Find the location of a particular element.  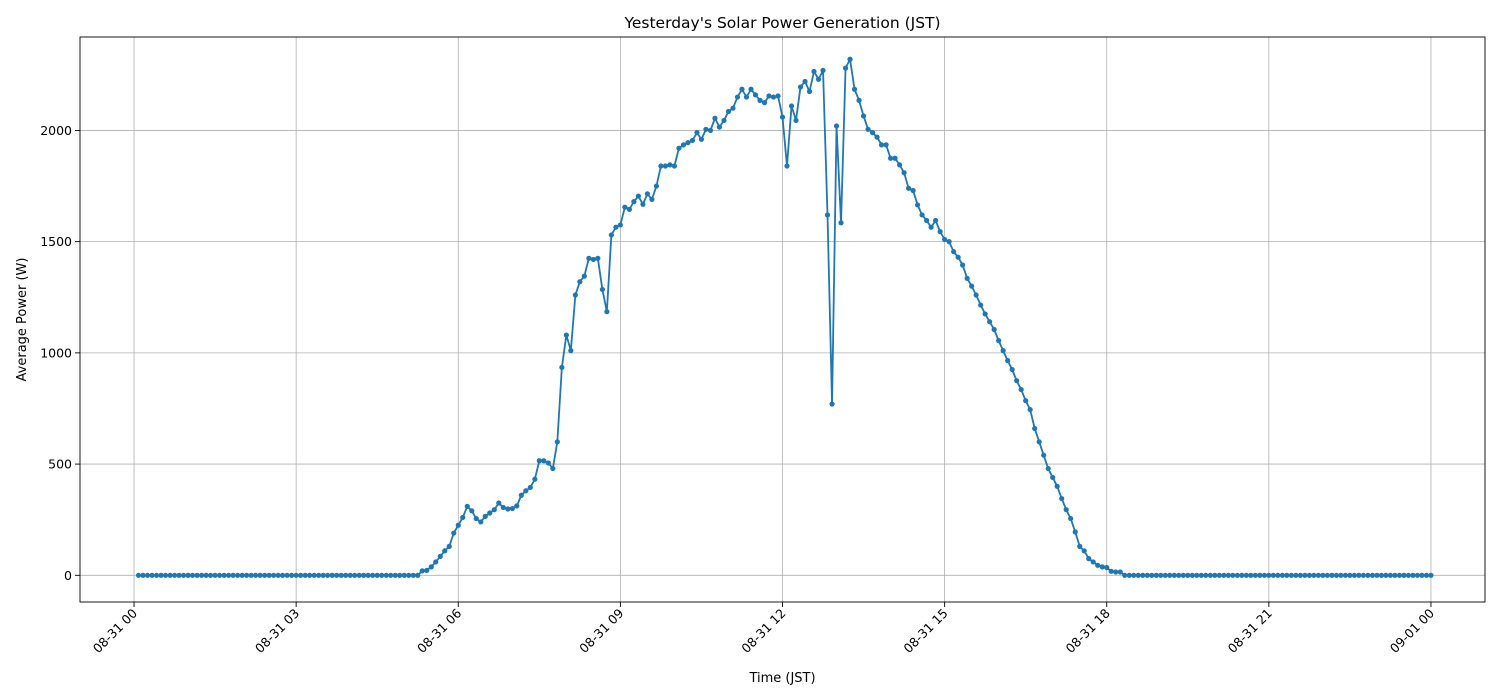

y-tick-label: 2000 is located at coordinates (56, 130).